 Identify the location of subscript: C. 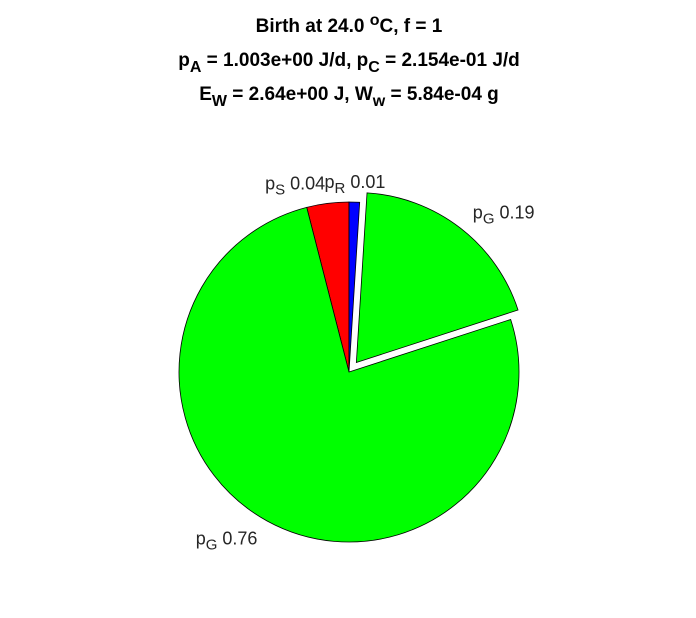
(374, 67).